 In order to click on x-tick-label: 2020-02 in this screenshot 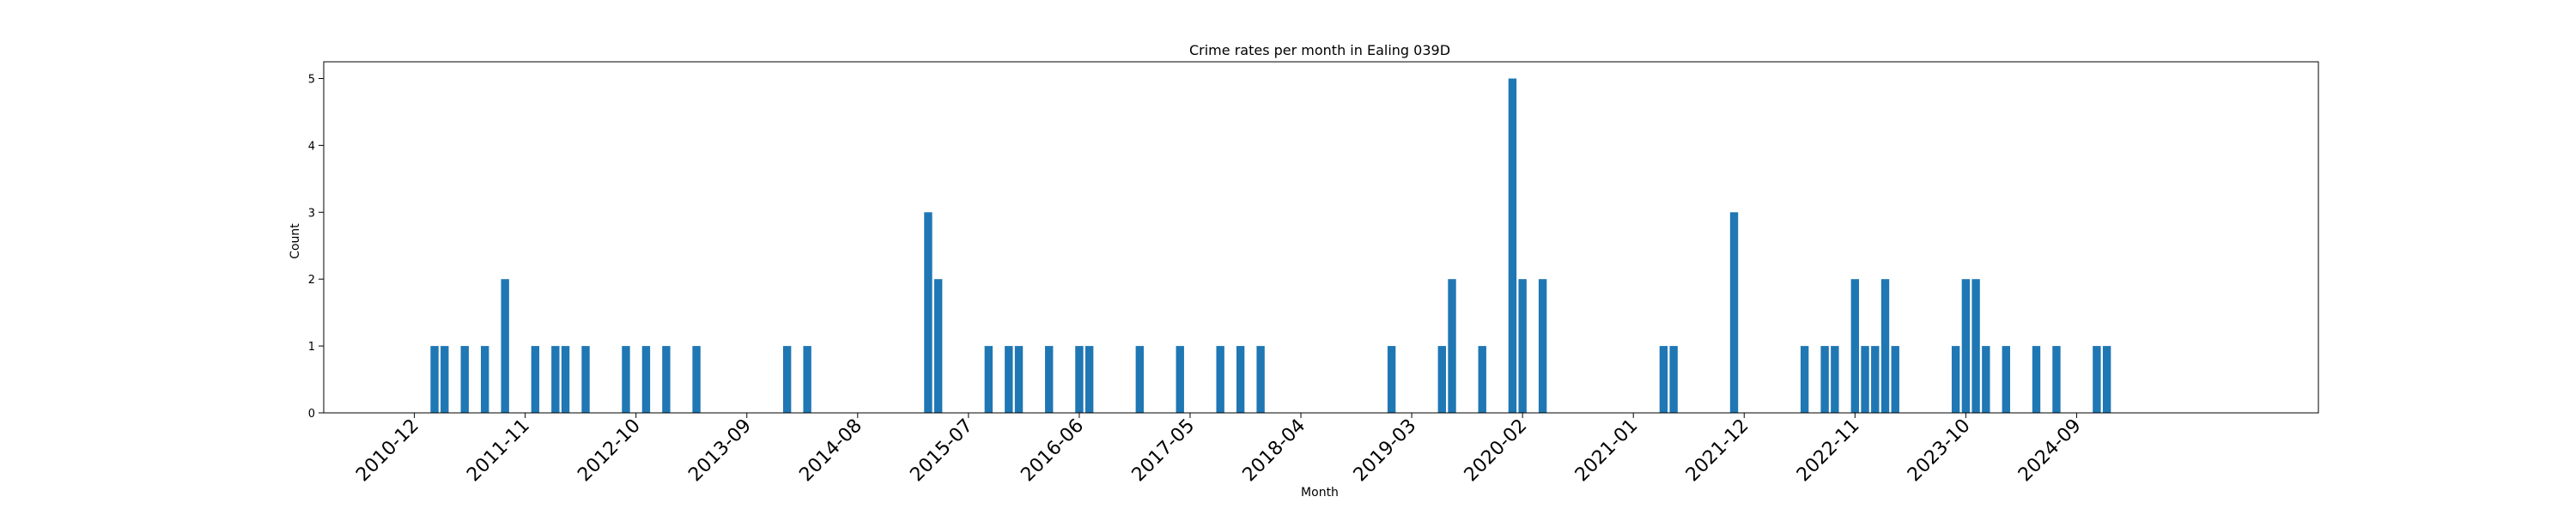, I will do `click(1496, 451)`.